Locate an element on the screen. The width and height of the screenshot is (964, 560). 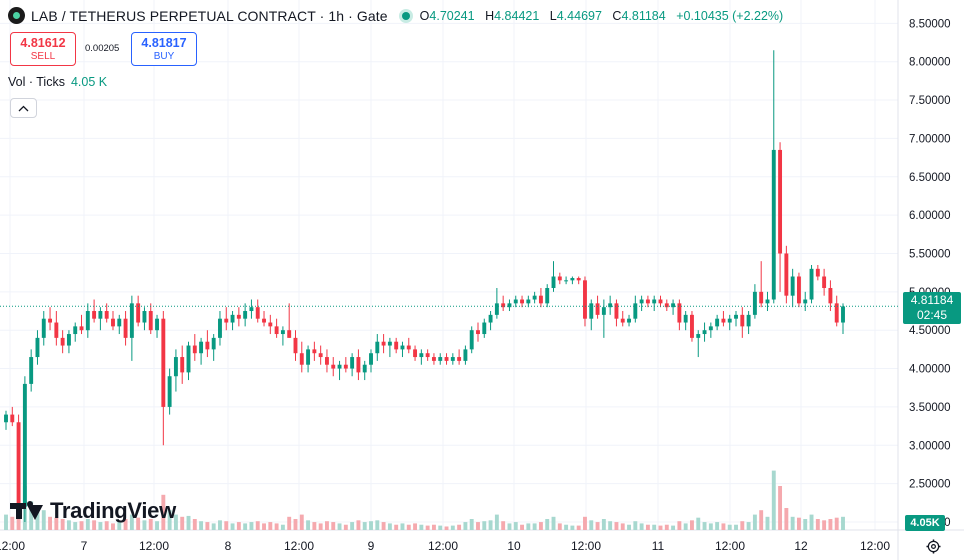
y-tick-label: 3.50000 is located at coordinates (930, 408).